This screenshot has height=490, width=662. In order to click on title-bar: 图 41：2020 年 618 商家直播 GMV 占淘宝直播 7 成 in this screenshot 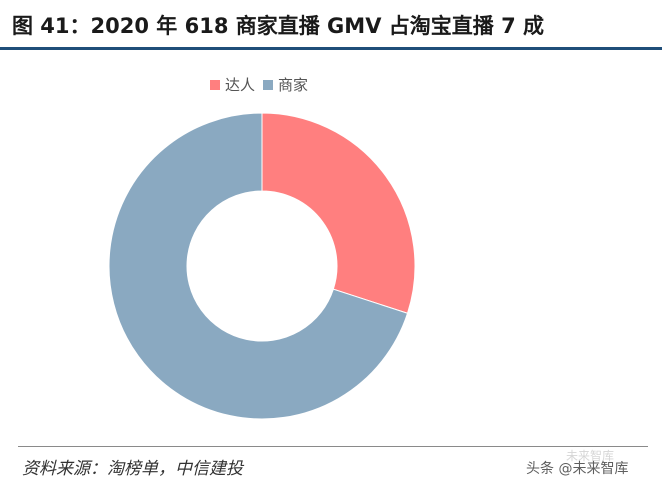, I will do `click(331, 25)`.